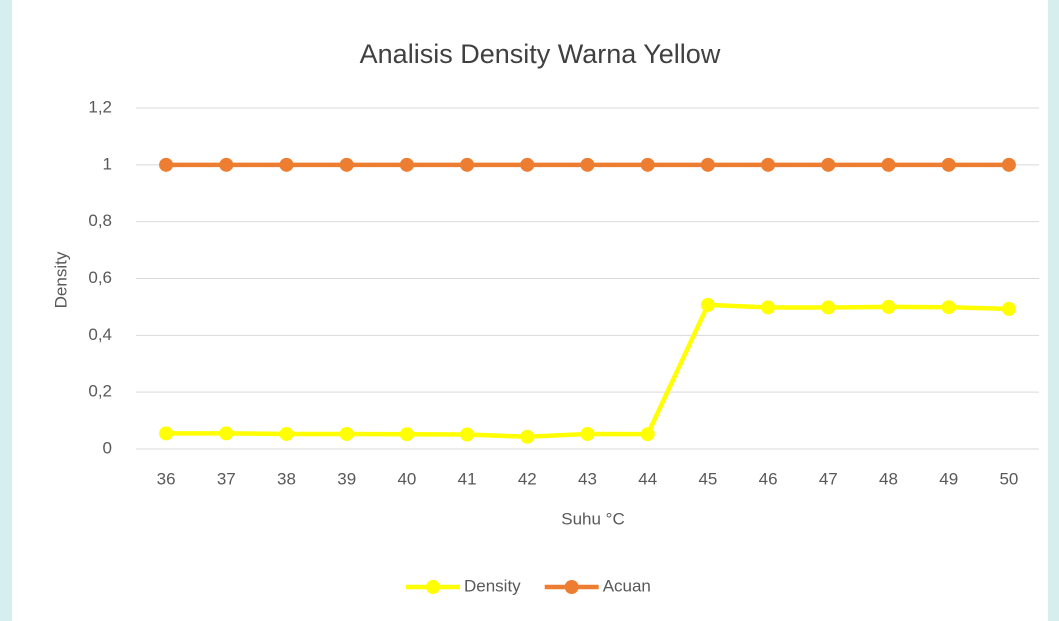  Describe the element at coordinates (100, 220) in the screenshot. I see `y-tick-label: 0,8` at that location.